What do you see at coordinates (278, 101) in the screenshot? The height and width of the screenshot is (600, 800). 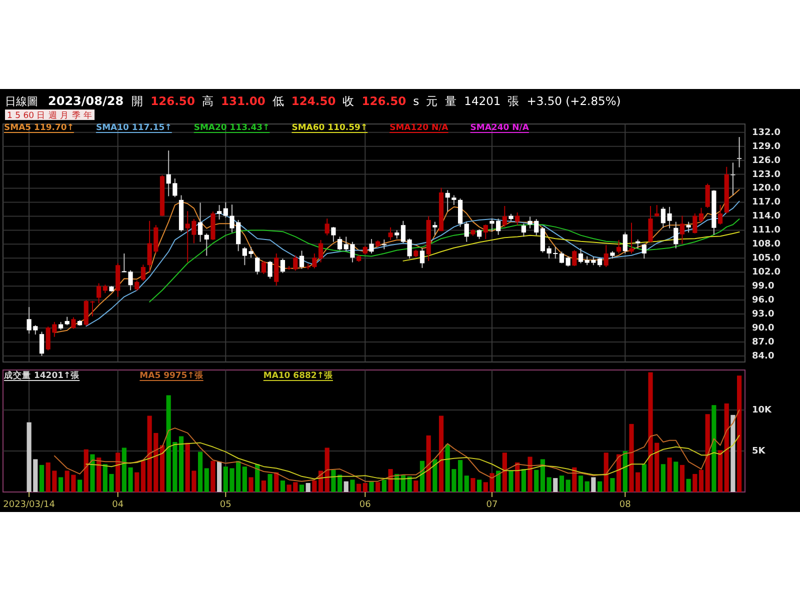 I see `text: 低` at bounding box center [278, 101].